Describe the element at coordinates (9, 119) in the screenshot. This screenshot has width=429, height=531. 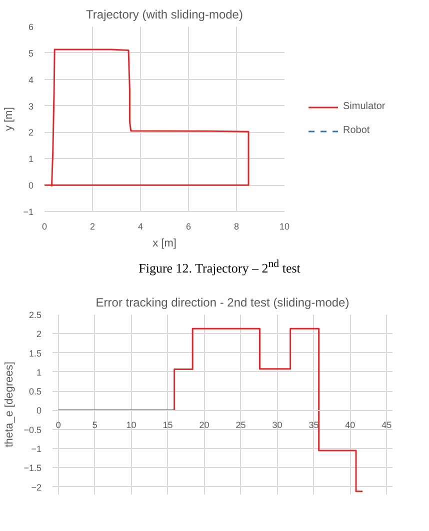
I see `y-axis-title: y [m]` at that location.